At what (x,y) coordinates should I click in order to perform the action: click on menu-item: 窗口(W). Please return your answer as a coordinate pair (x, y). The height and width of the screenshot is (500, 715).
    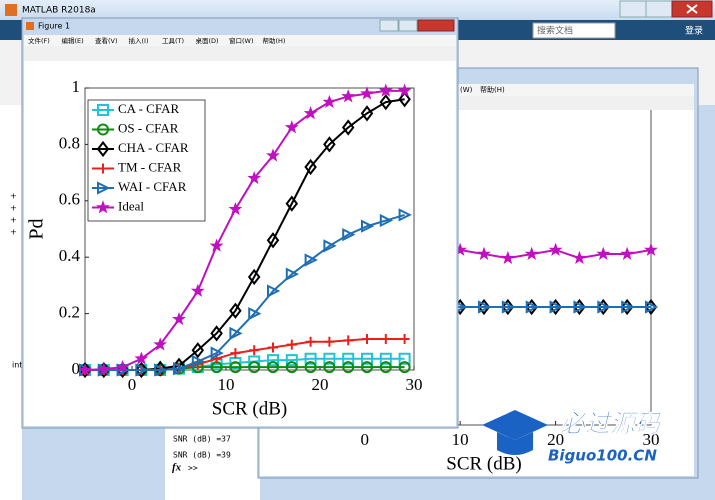
    Looking at the image, I should click on (241, 40).